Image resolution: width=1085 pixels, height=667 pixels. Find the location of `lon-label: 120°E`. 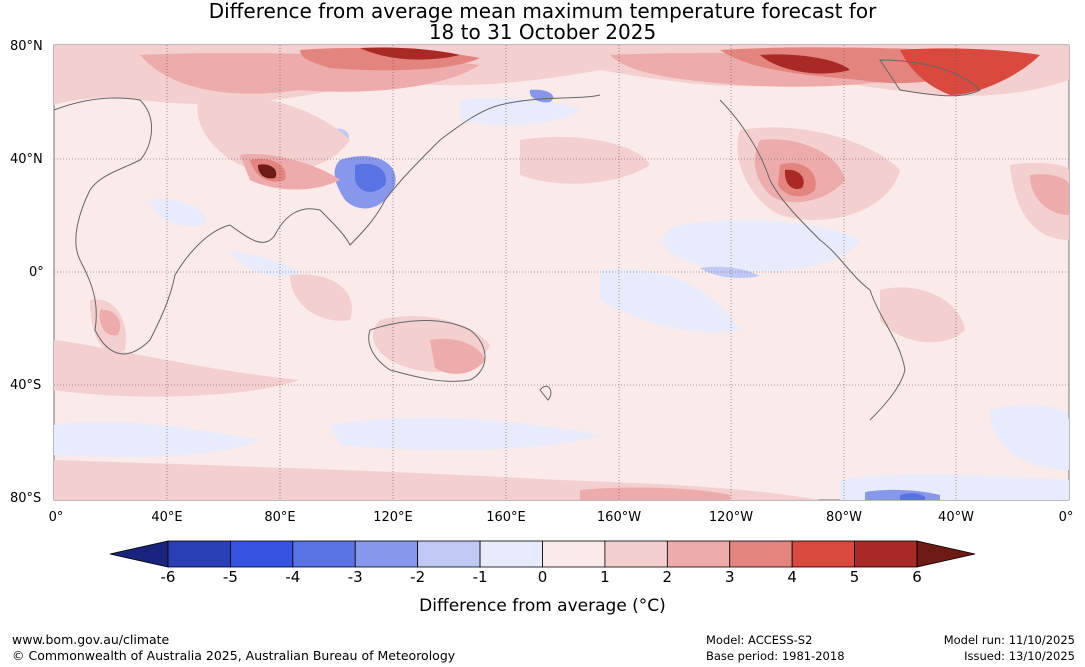

lon-label: 120°E is located at coordinates (393, 517).